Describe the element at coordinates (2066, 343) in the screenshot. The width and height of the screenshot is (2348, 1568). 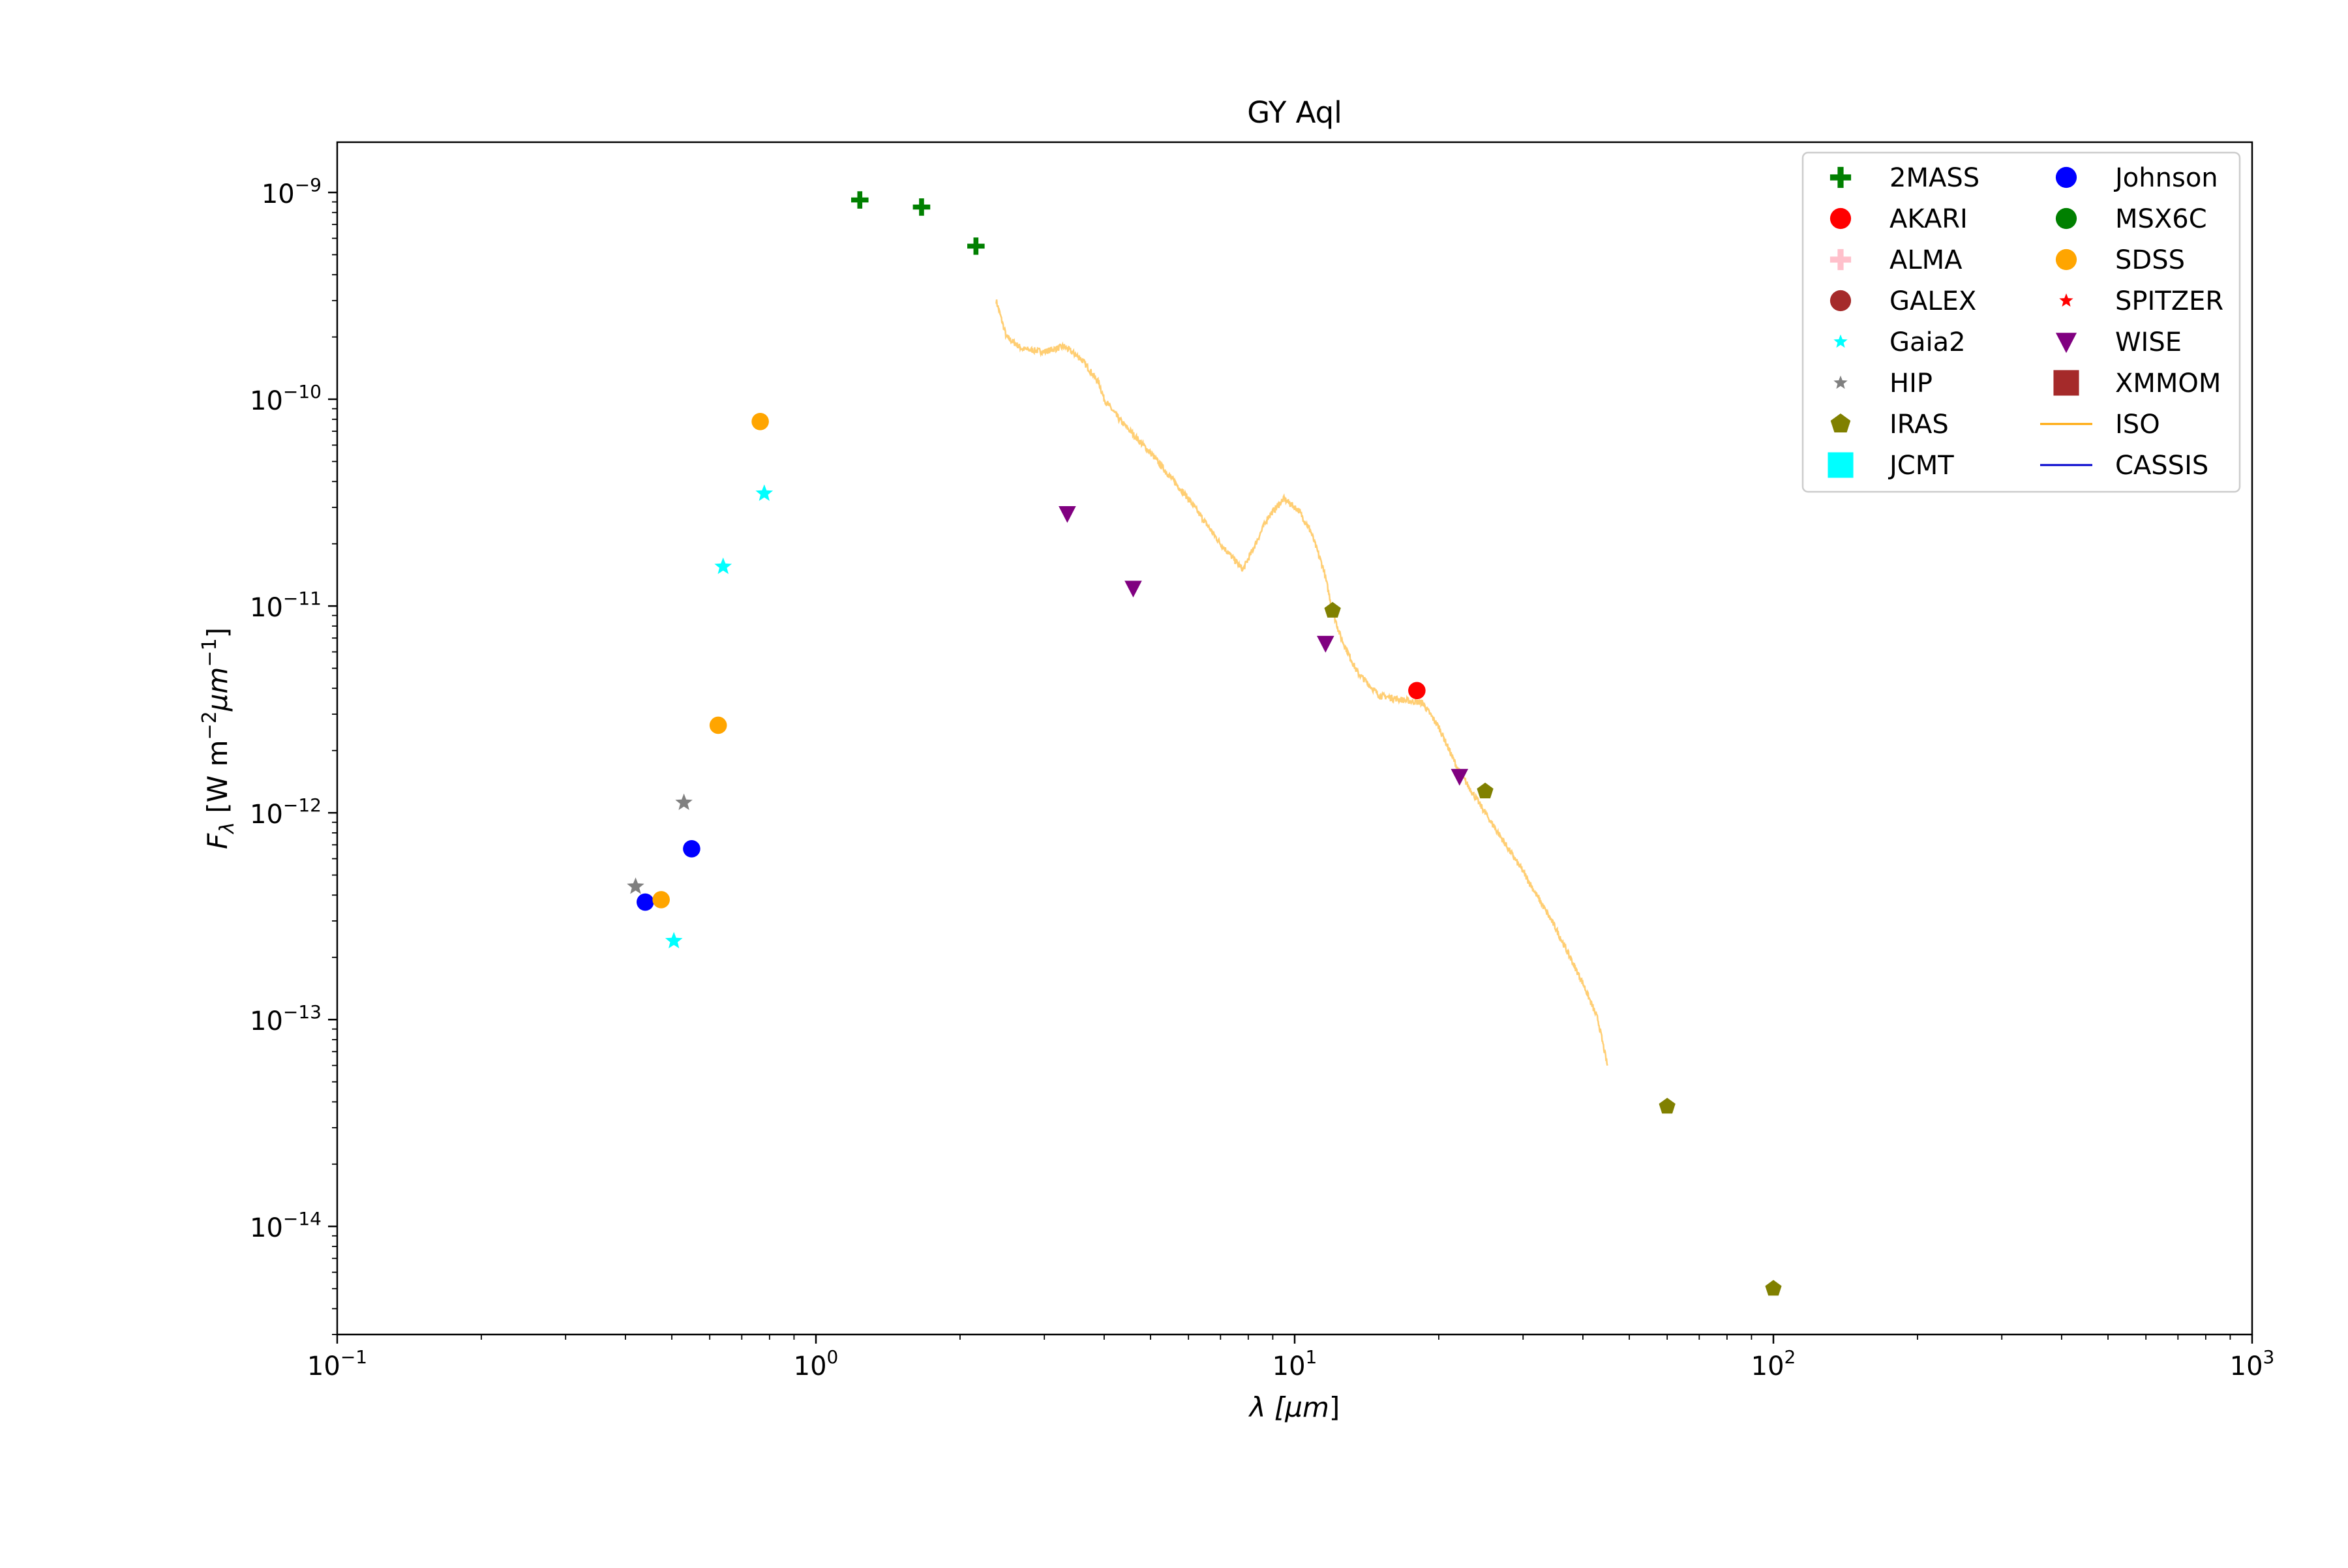
I see `legend-wise-marker` at that location.